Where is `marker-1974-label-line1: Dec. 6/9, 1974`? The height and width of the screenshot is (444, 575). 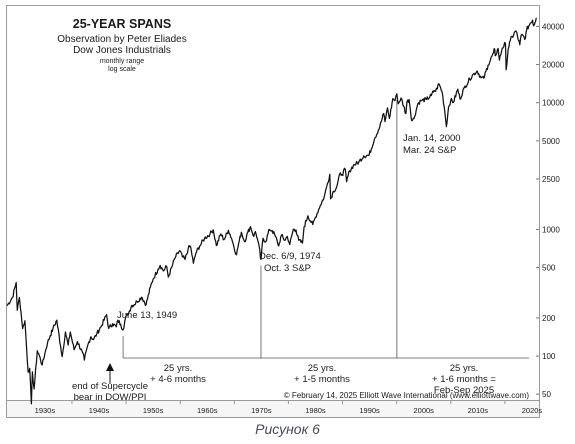 marker-1974-label-line1: Dec. 6/9, 1974 is located at coordinates (290, 256).